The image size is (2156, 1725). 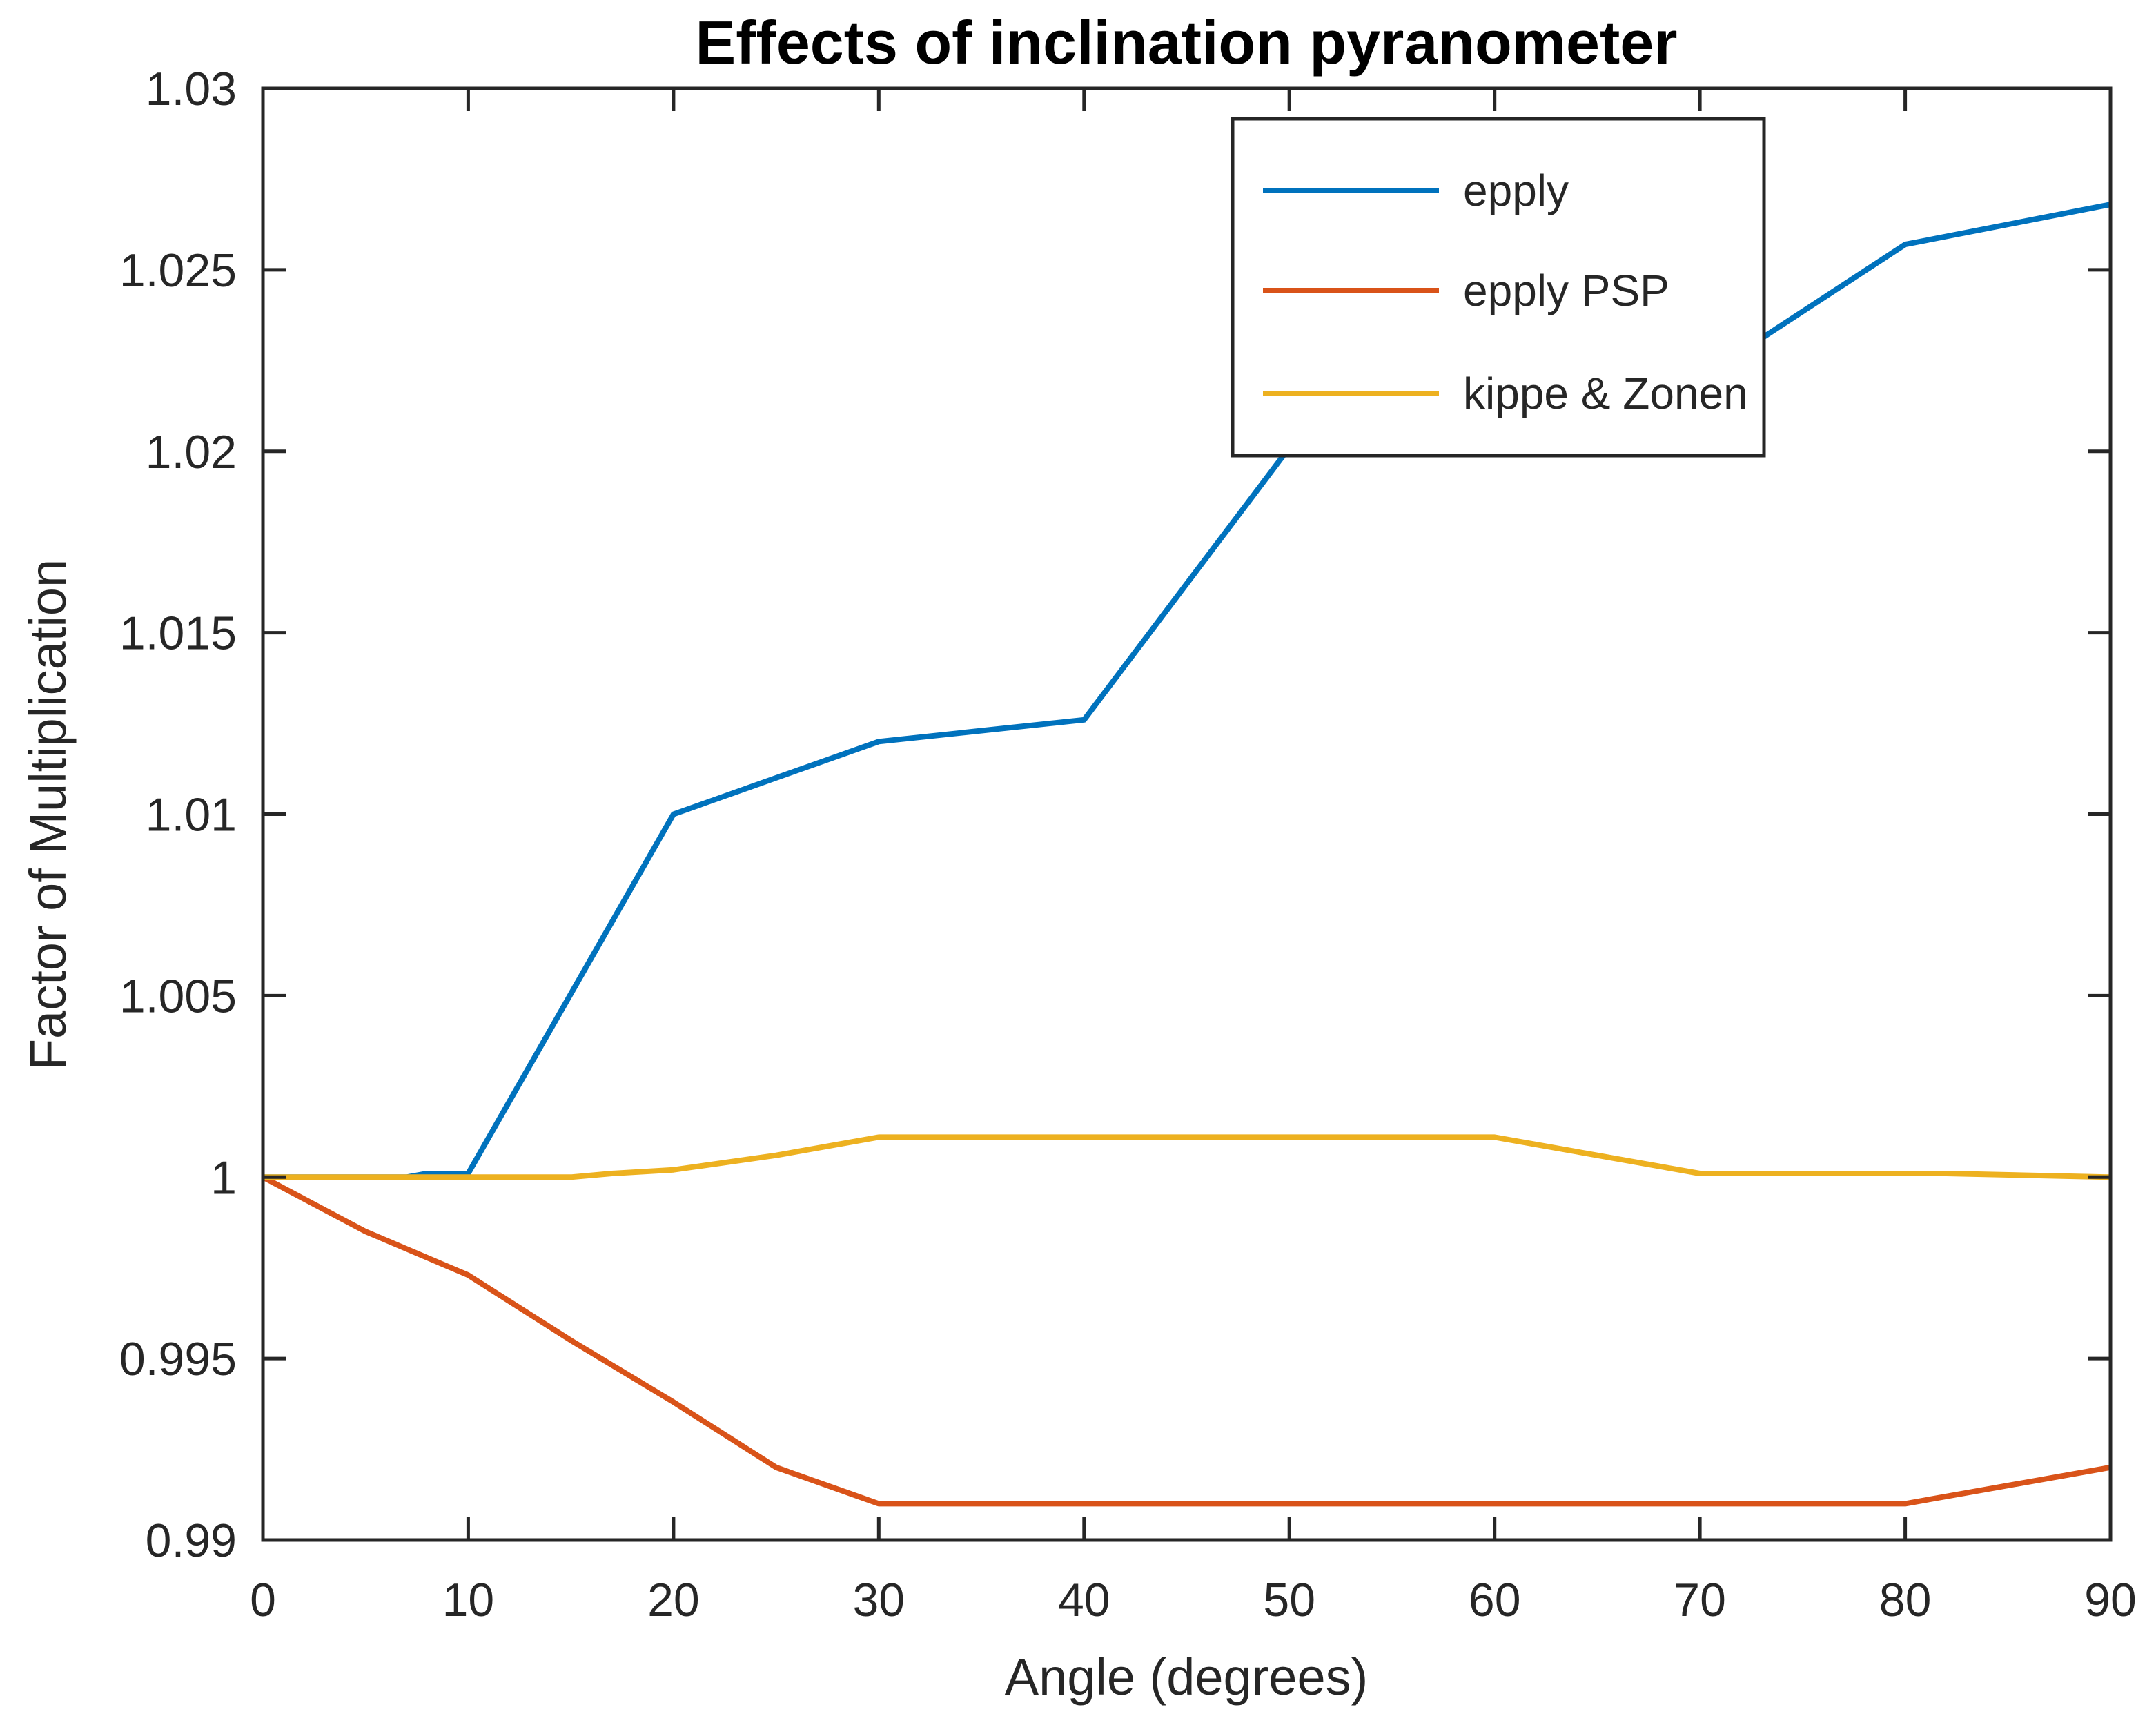 What do you see at coordinates (1566, 290) in the screenshot?
I see `legend-label-epply-psp: epply PSP` at bounding box center [1566, 290].